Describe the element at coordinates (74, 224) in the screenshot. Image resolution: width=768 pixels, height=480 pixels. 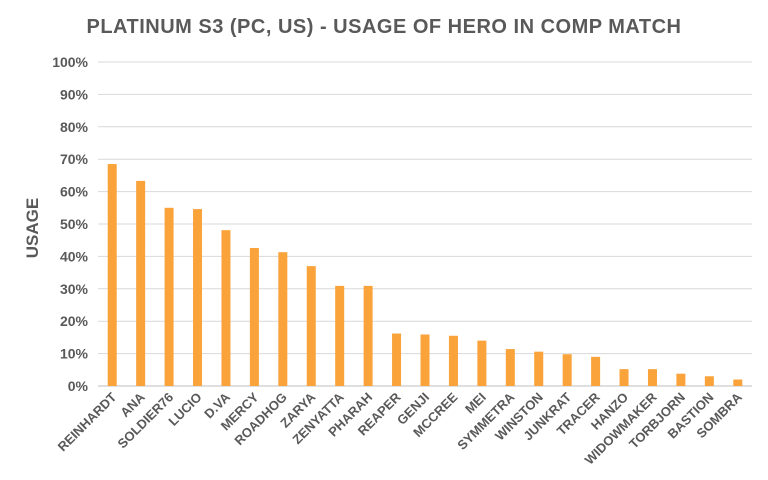
I see `y-tick-label: 50%` at that location.